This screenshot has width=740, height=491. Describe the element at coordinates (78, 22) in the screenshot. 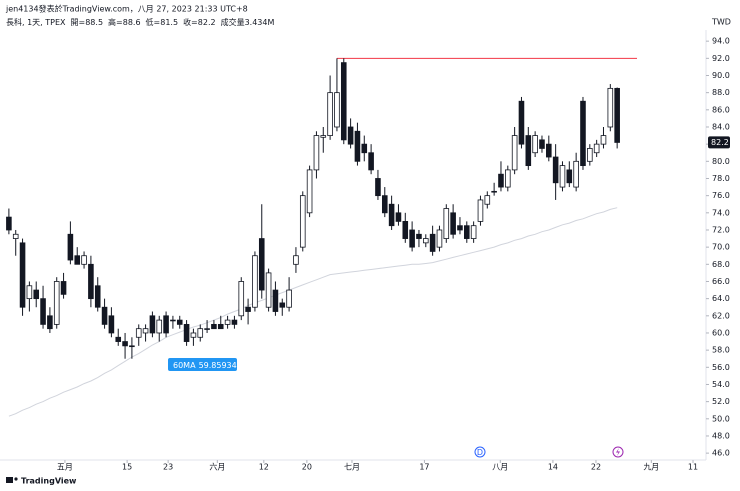

I see `legend-label: 開=` at that location.